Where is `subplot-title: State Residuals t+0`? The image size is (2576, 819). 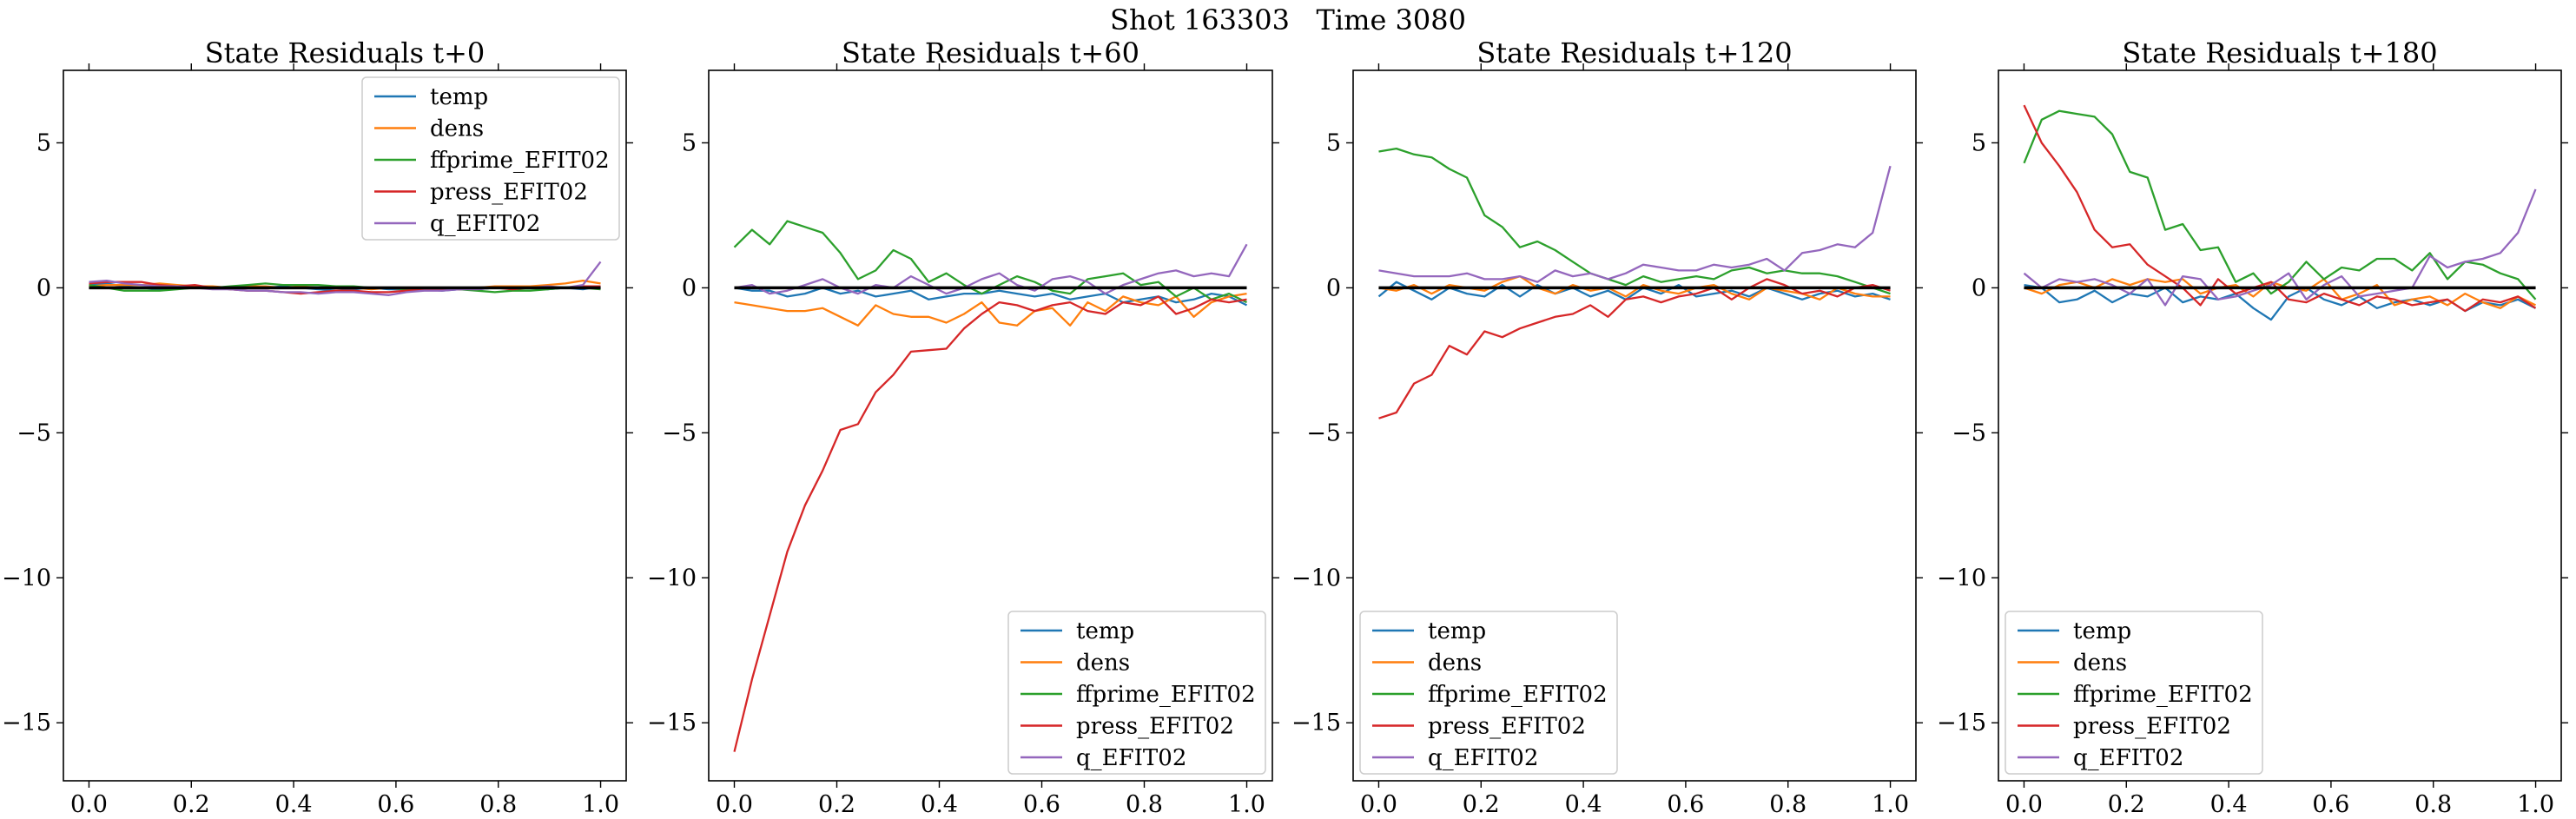 subplot-title: State Residuals t+0 is located at coordinates (345, 52).